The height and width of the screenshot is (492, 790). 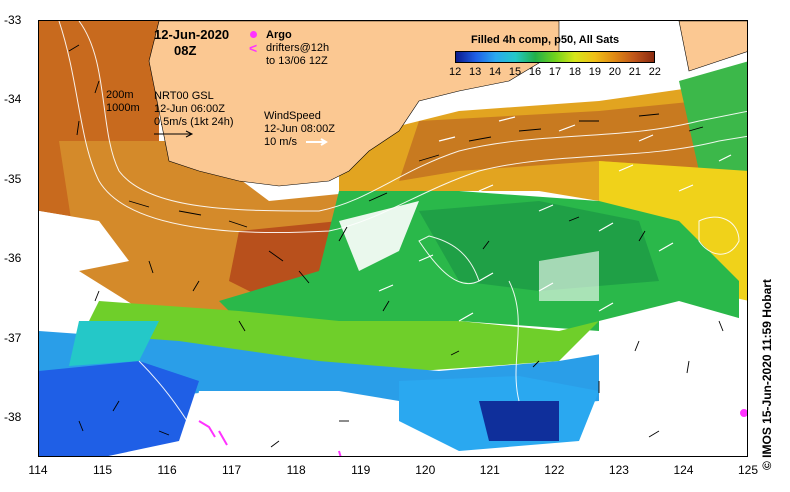 What do you see at coordinates (515, 72) in the screenshot?
I see `colorbar-tick: 15` at bounding box center [515, 72].